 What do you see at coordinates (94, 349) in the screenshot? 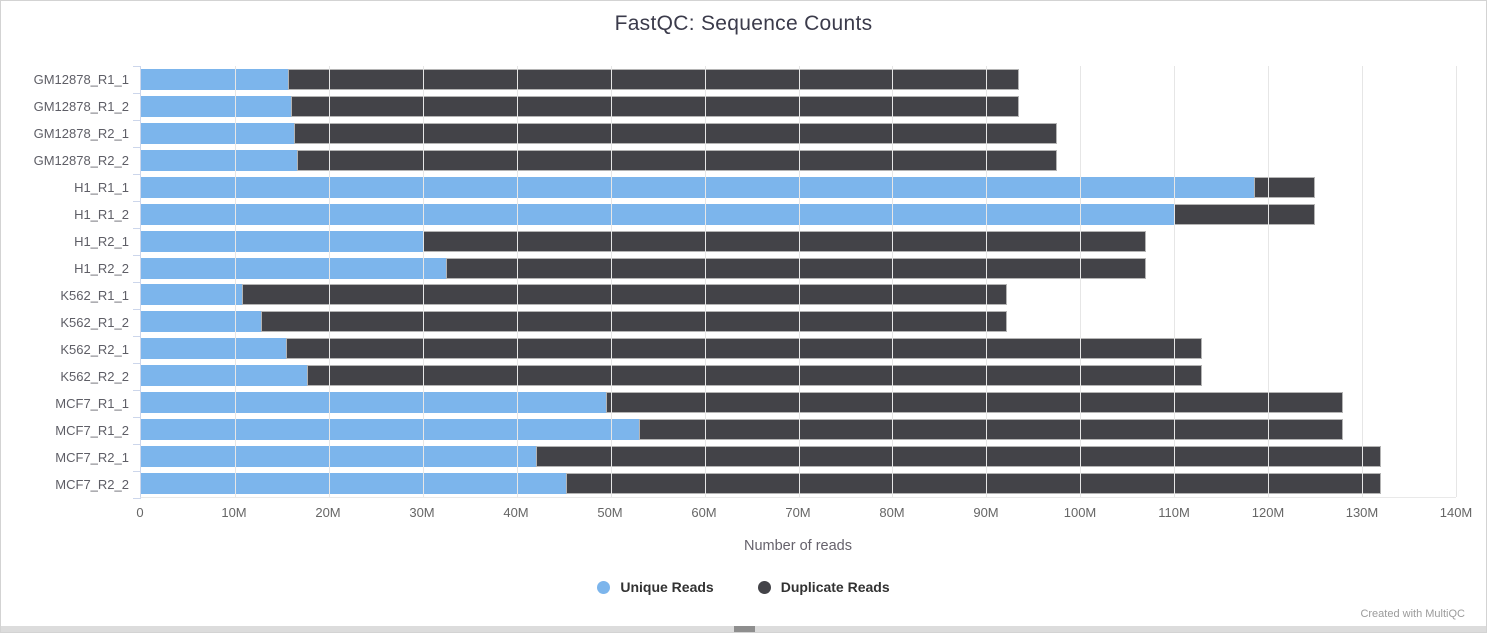
I see `y-axis-label: K562_R2_1` at bounding box center [94, 349].